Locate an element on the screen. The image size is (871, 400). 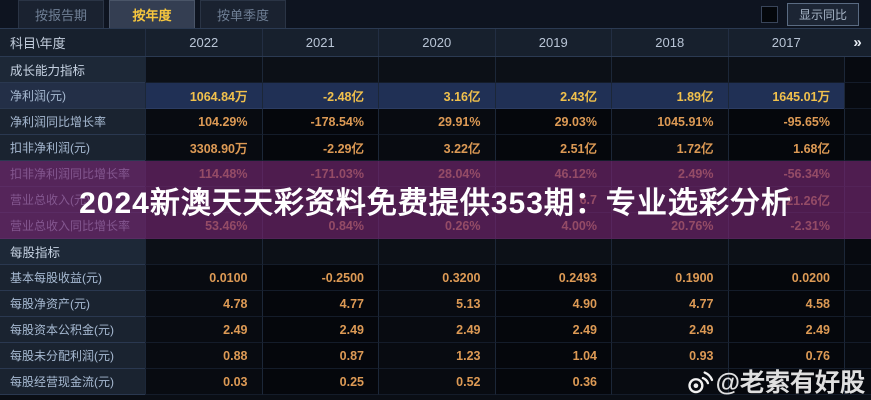
row-label: 每股经营现金流(元) is located at coordinates (72, 382).